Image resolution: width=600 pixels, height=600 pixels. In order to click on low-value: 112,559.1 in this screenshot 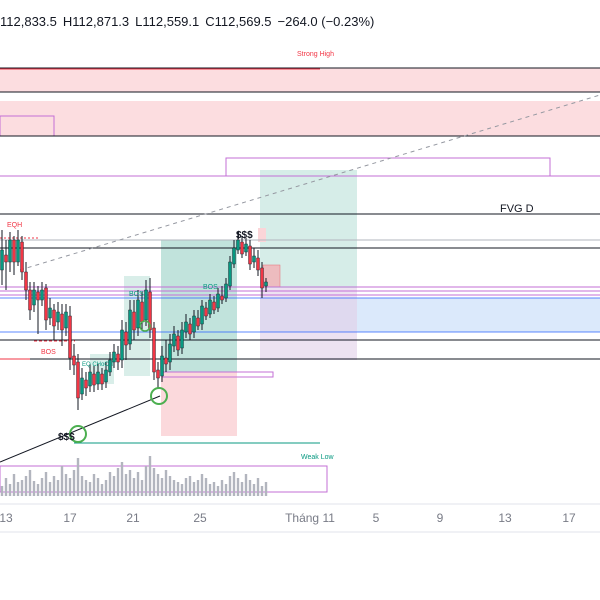, I will do `click(171, 21)`.